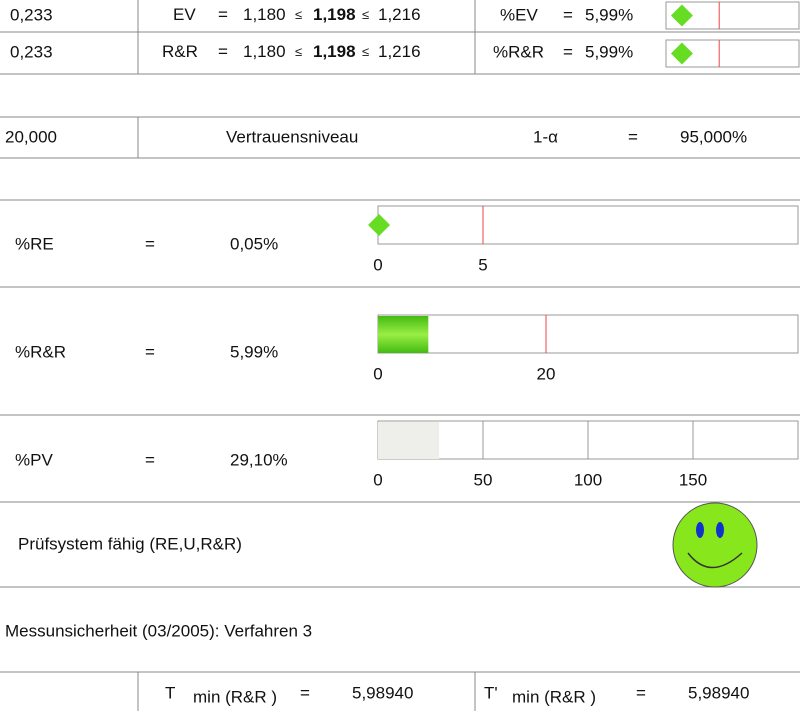 This screenshot has height=711, width=800. What do you see at coordinates (31, 136) in the screenshot?
I see `sample-size: 20,000` at bounding box center [31, 136].